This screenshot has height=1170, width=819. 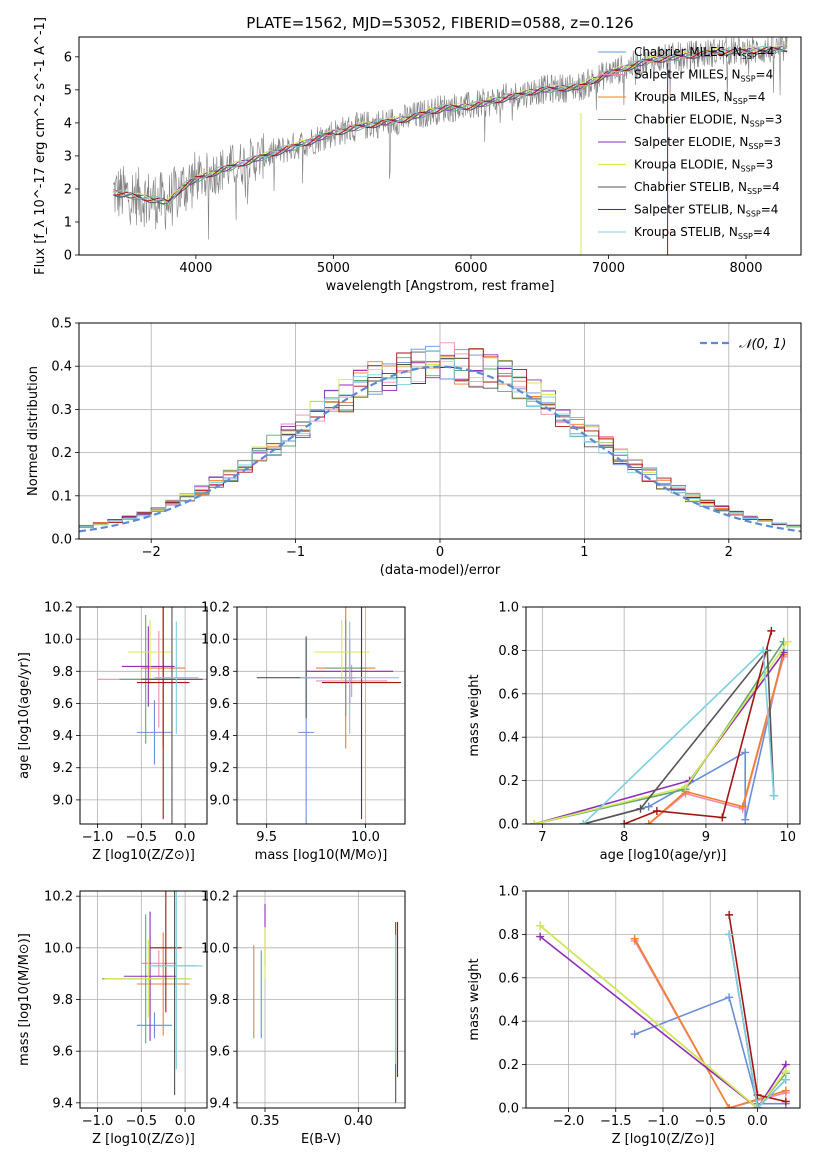 I want to click on age_vs_Z-xtick-label: −1.0, so click(x=98, y=837).